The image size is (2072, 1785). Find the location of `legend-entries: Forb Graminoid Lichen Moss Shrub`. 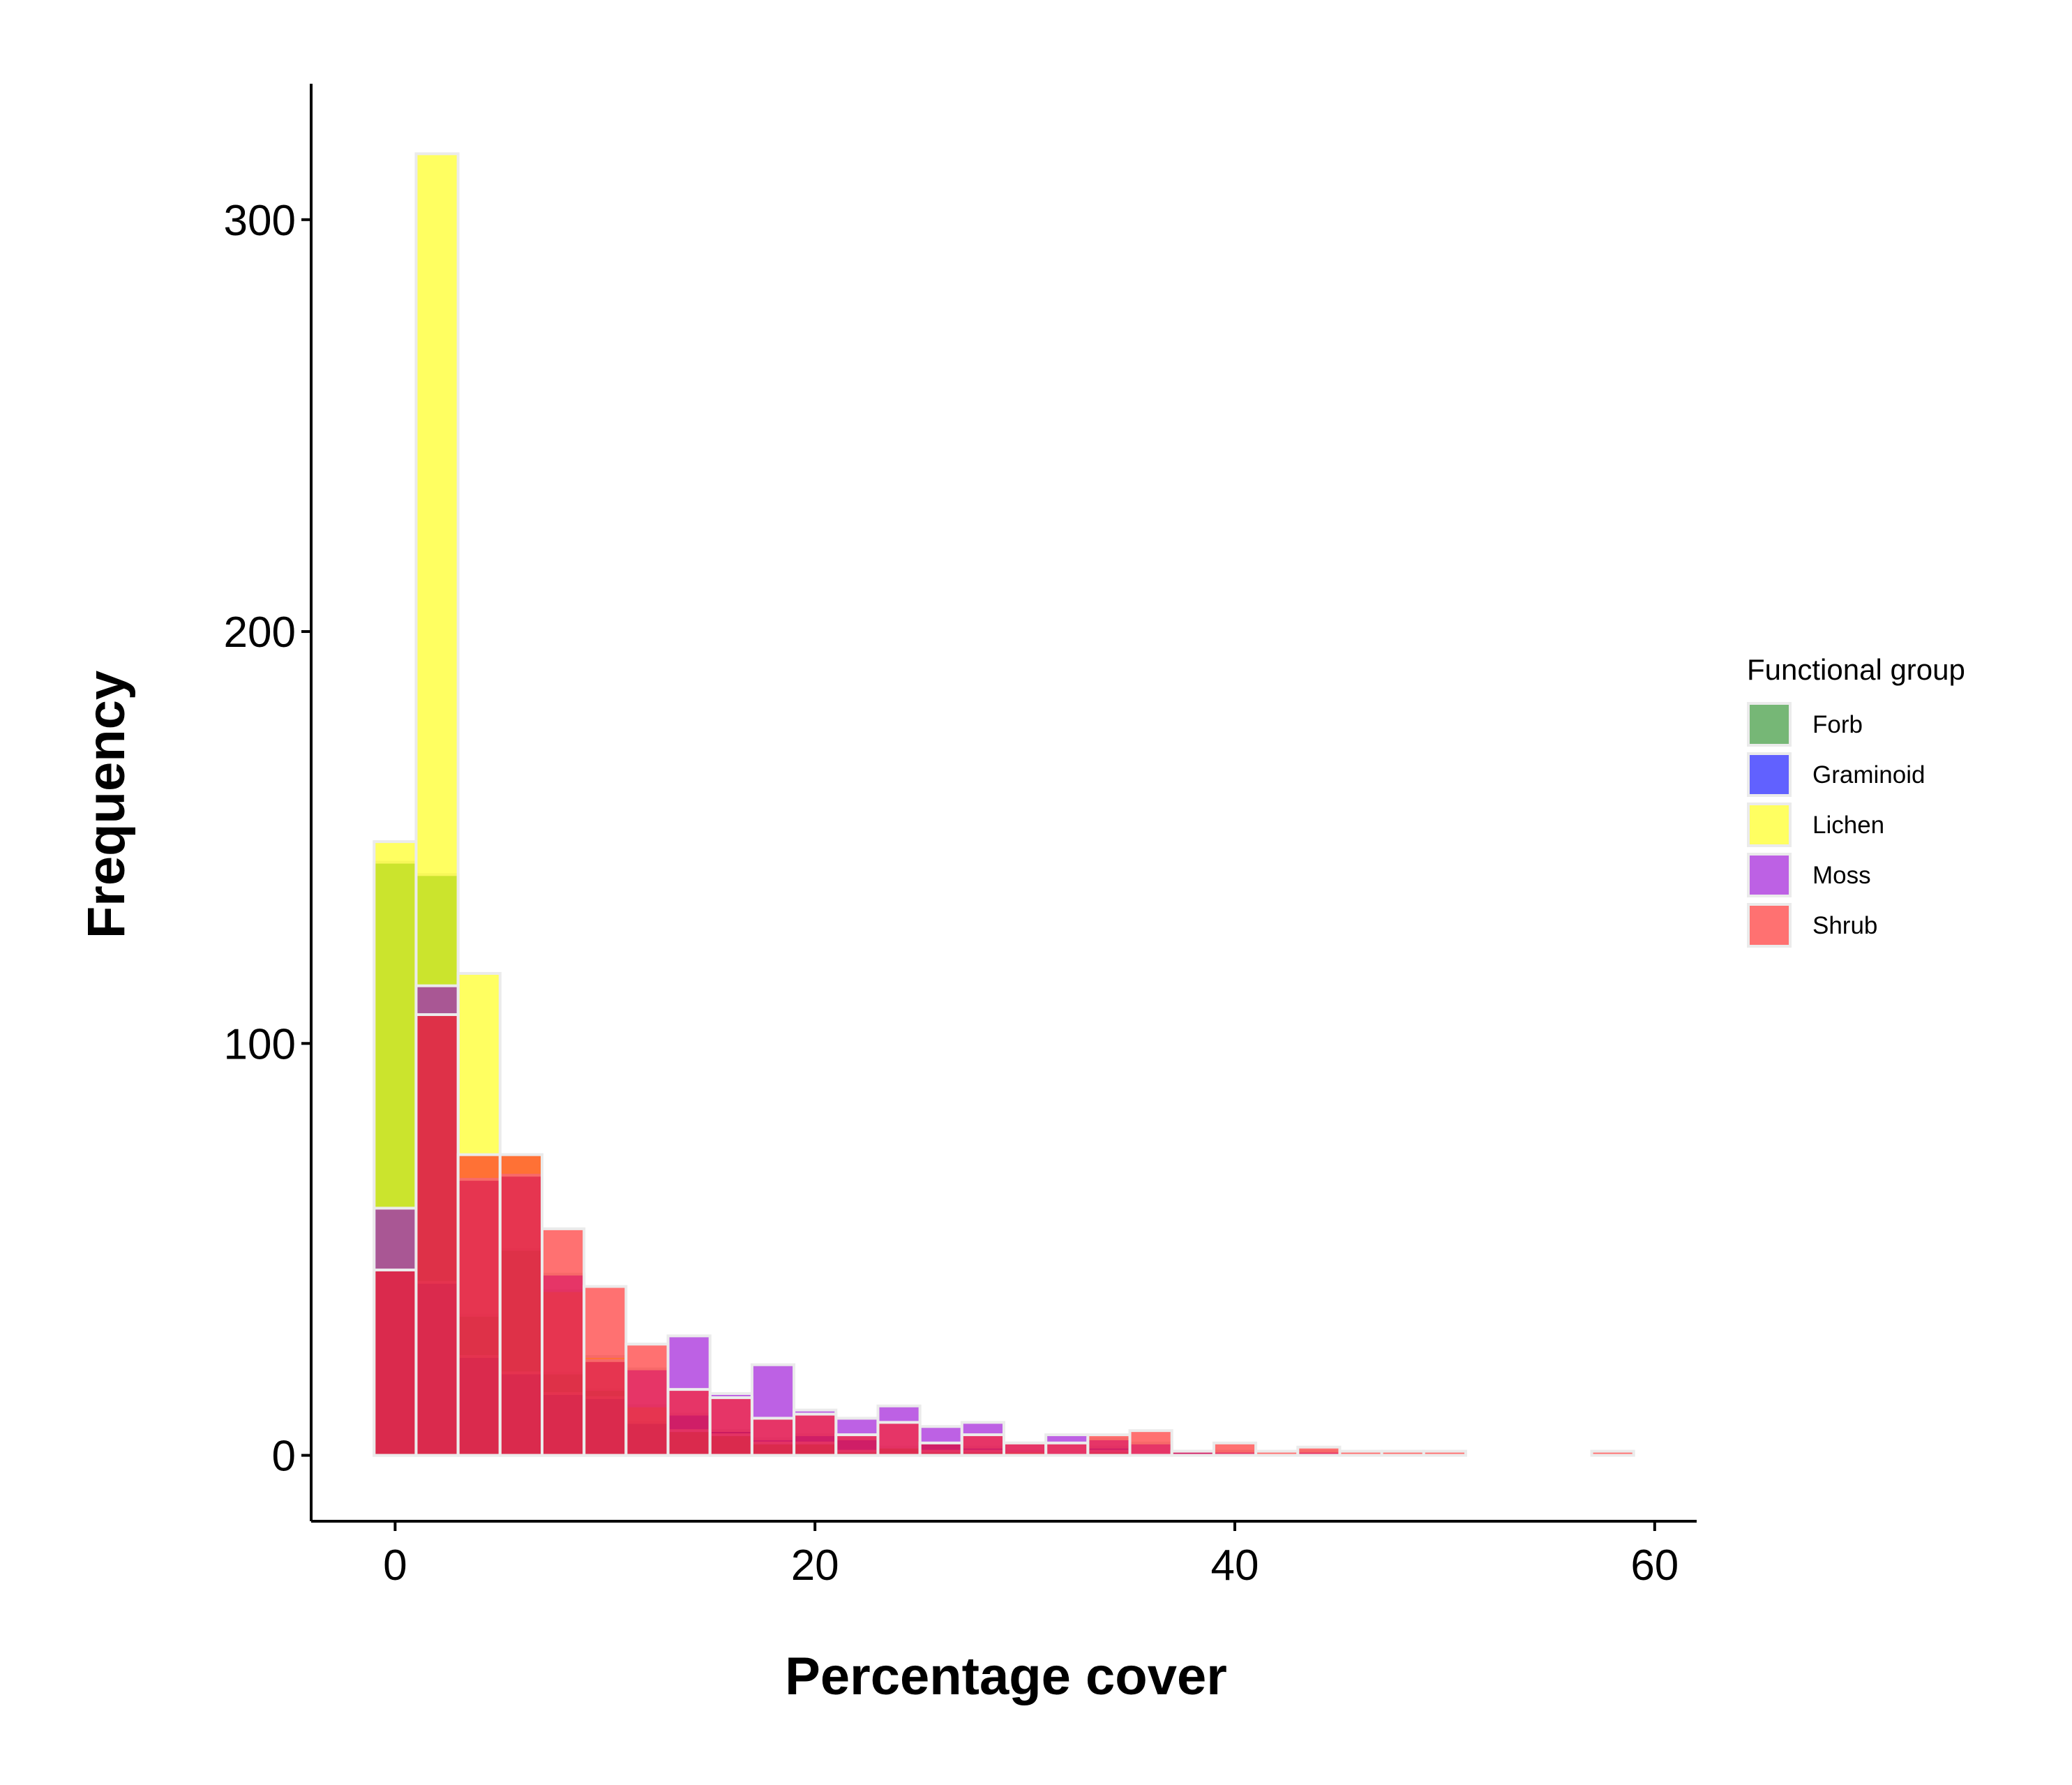

legend-entries: Forb Graminoid Lichen Moss Shrub is located at coordinates (1836, 825).